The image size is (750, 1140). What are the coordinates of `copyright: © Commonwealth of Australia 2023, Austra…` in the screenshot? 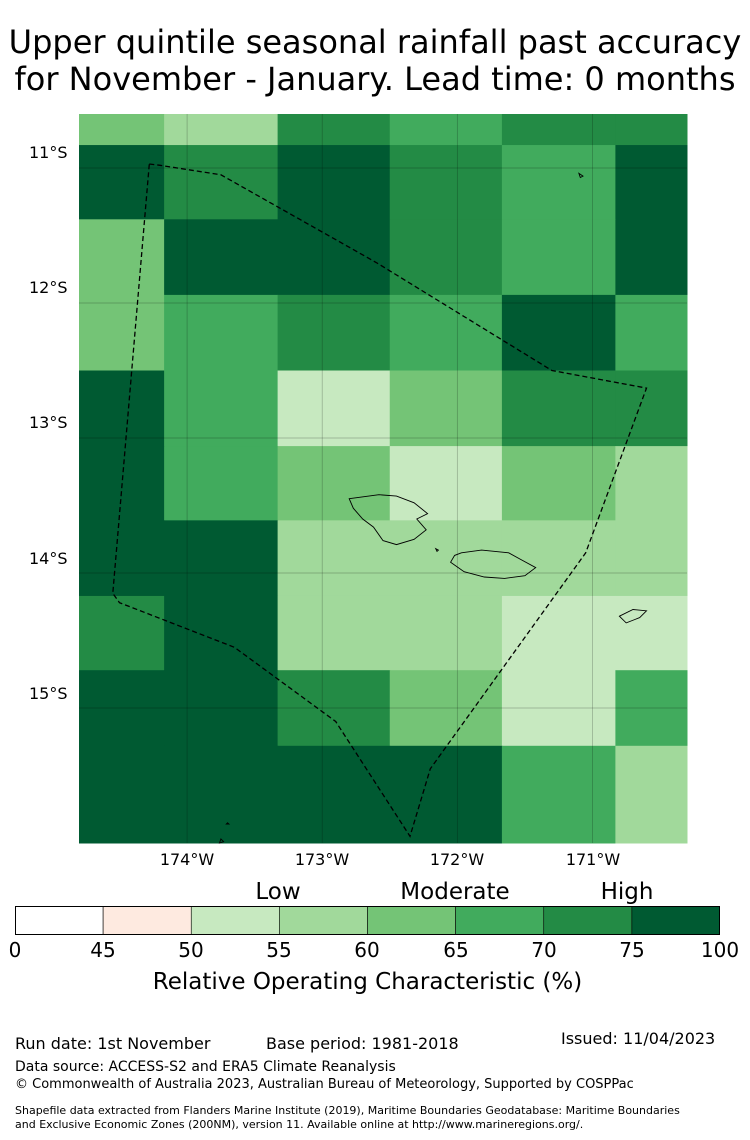 It's located at (324, 1084).